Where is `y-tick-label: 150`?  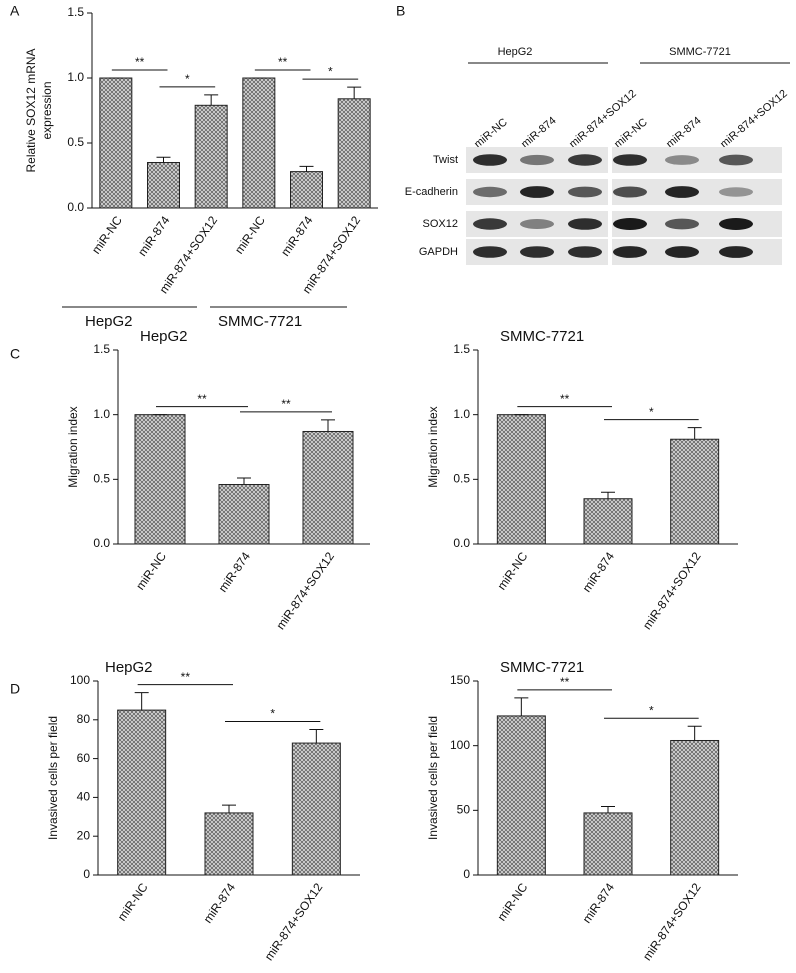 y-tick-label: 150 is located at coordinates (460, 680).